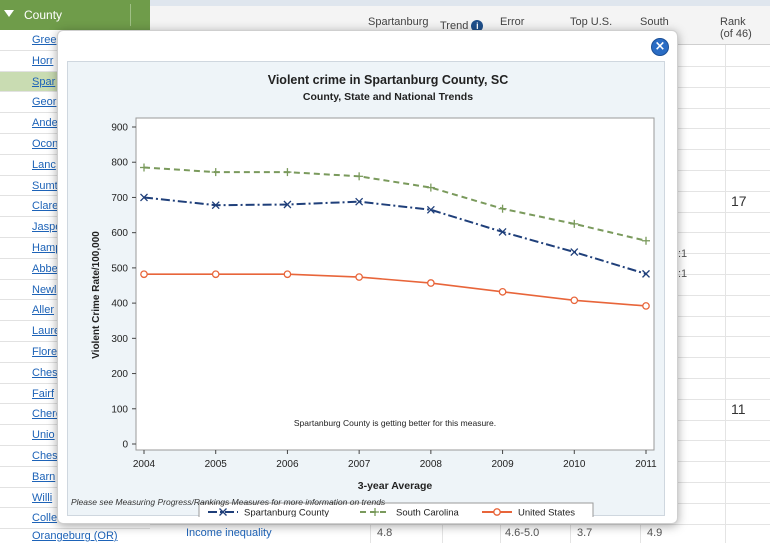 This screenshot has width=770, height=543. Describe the element at coordinates (454, 26) in the screenshot. I see `trend-header-label: Trend` at that location.